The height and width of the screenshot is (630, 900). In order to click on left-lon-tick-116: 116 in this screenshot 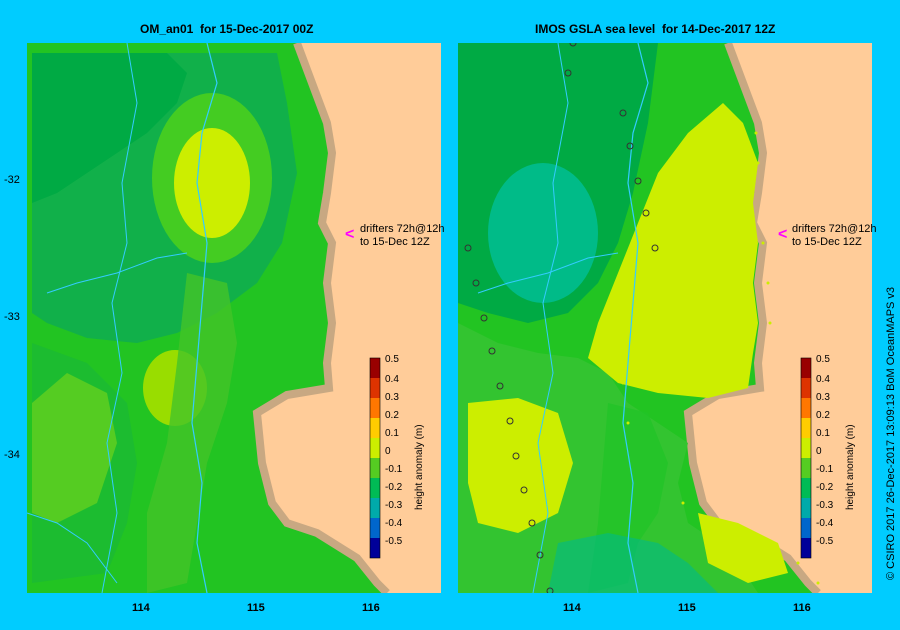, I will do `click(371, 608)`.